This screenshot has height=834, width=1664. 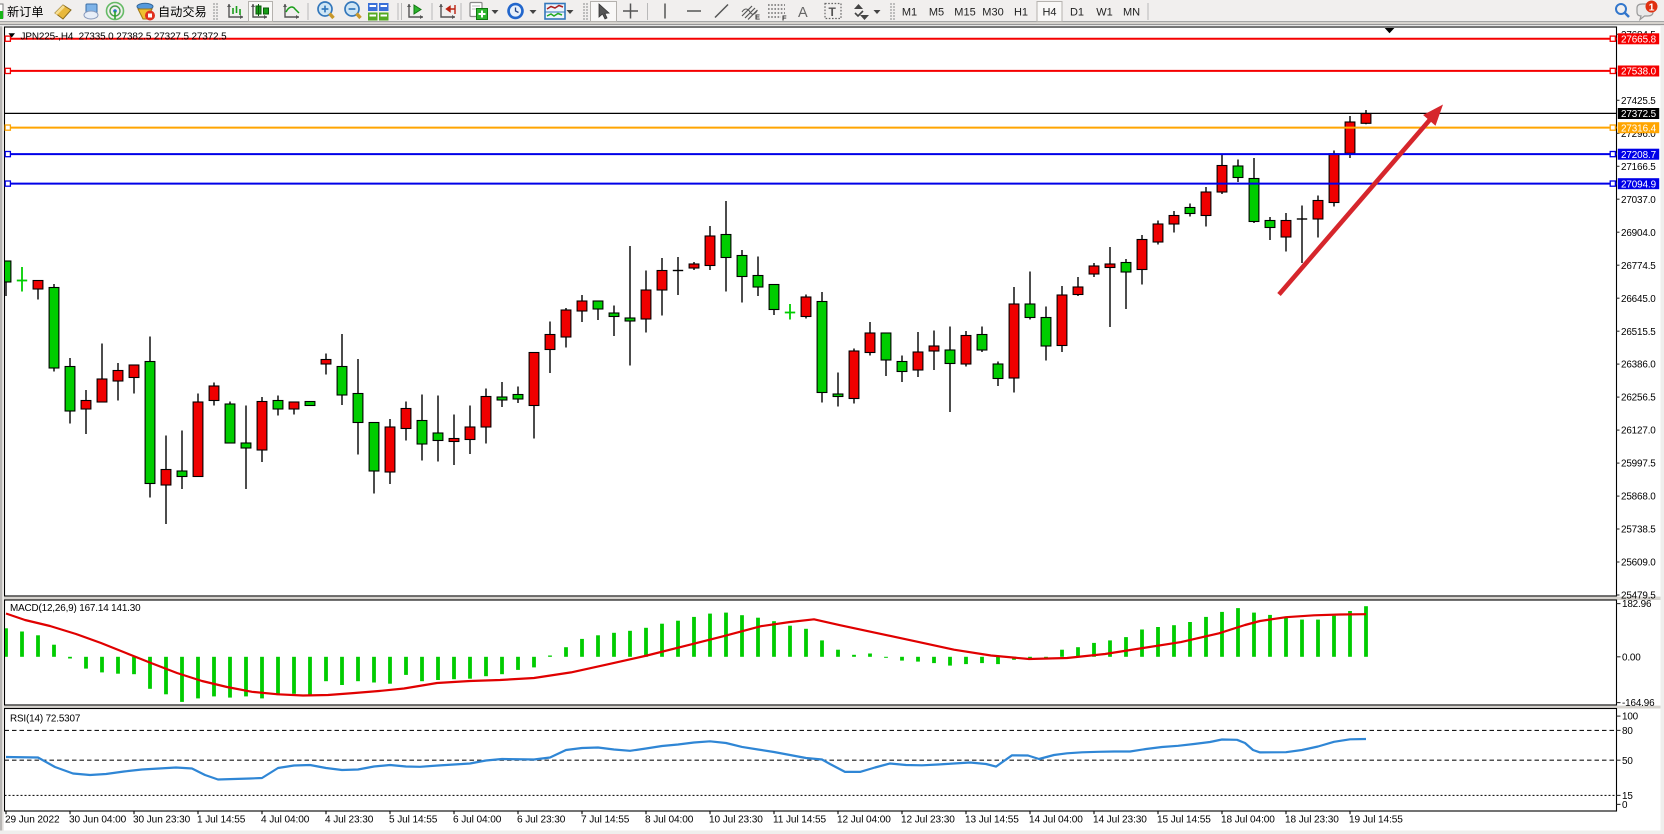 I want to click on svg-text: 5 Jul 14:55, so click(x=413, y=820).